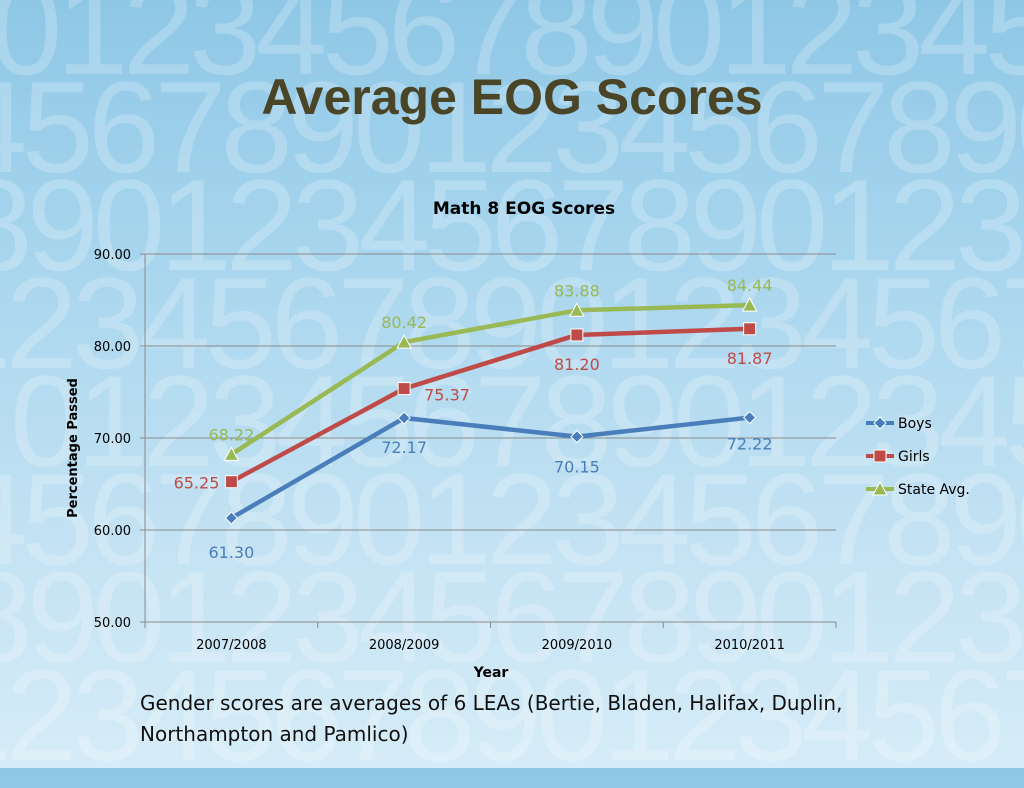 This screenshot has height=788, width=1024. Describe the element at coordinates (934, 490) in the screenshot. I see `legend-label: State Avg.` at that location.